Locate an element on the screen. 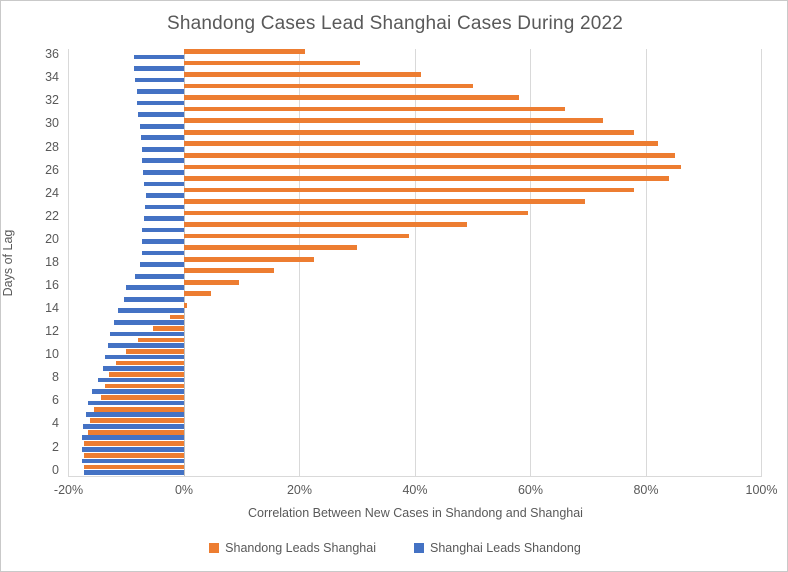  legend-label: Shandong Leads Shanghai is located at coordinates (300, 548).